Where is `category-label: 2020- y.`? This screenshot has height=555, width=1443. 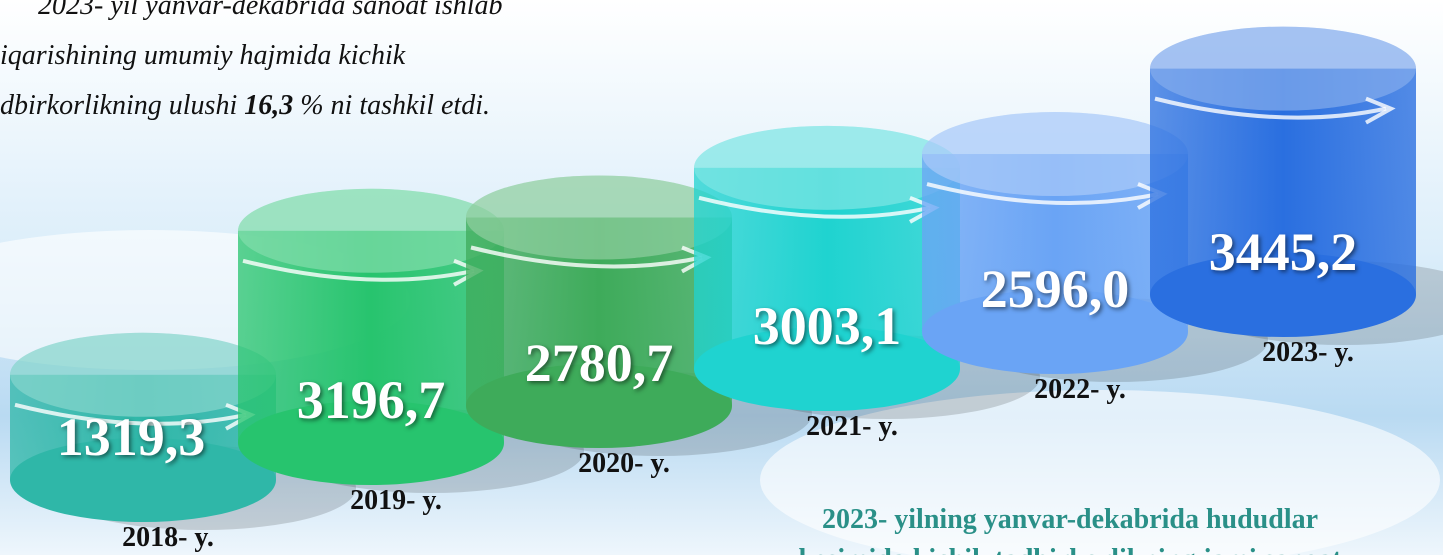 category-label: 2020- y. is located at coordinates (624, 463).